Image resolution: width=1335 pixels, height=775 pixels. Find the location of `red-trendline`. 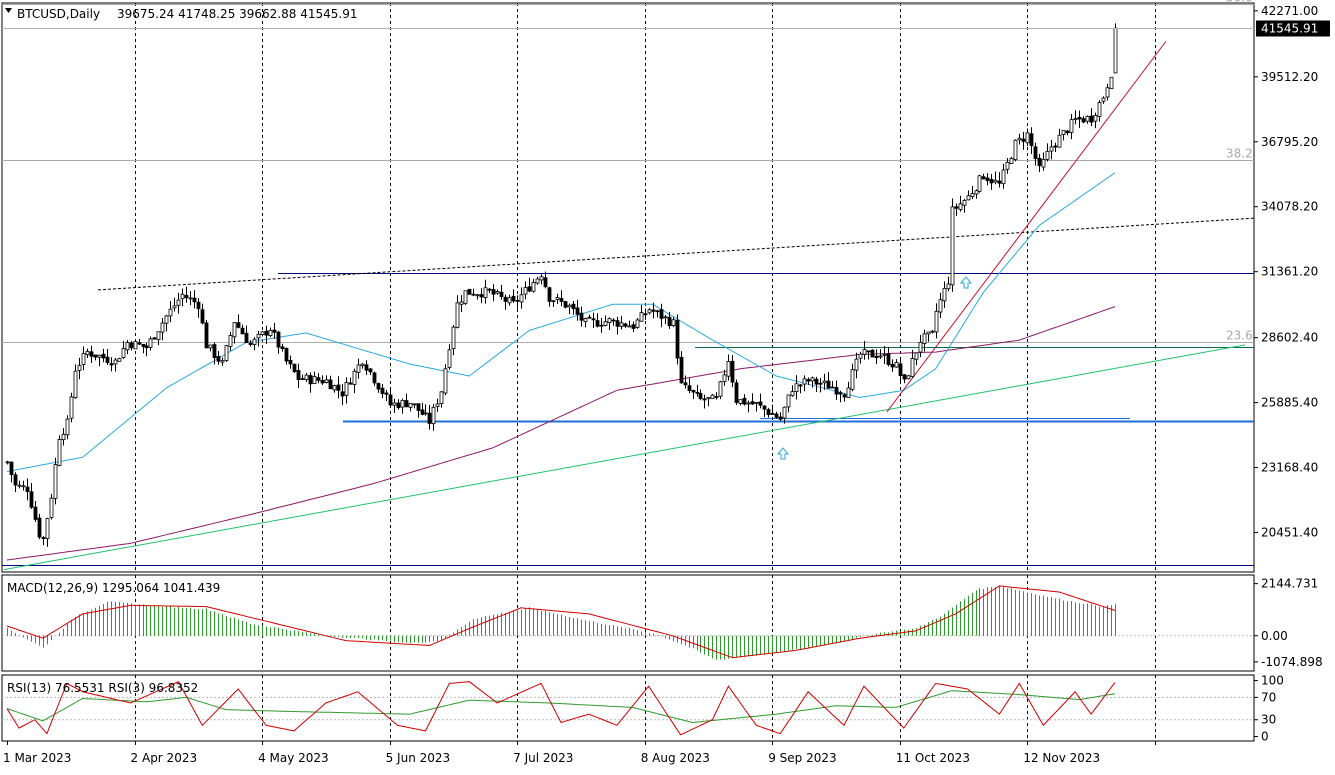

red-trendline is located at coordinates (1026, 226).